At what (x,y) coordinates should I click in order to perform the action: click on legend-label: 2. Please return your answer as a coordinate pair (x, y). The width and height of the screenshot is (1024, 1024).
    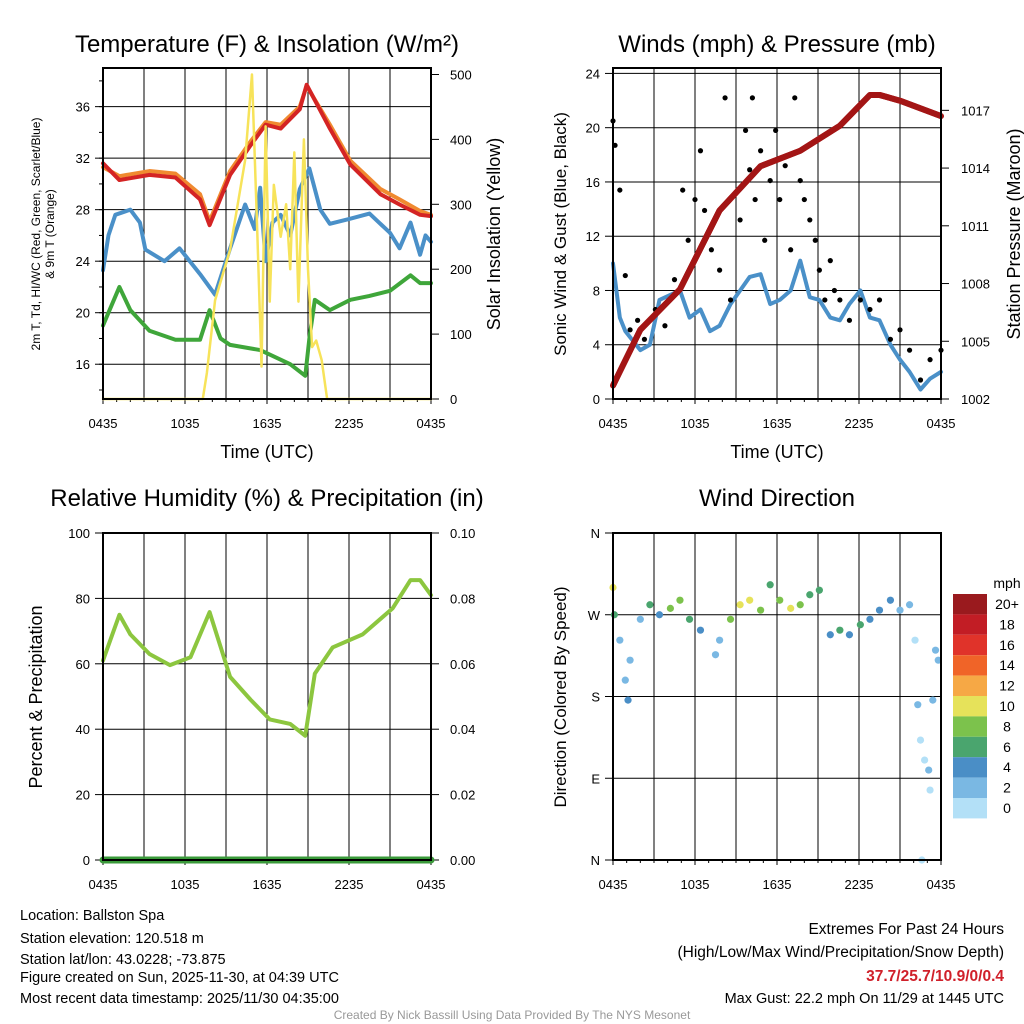
    Looking at the image, I should click on (1007, 788).